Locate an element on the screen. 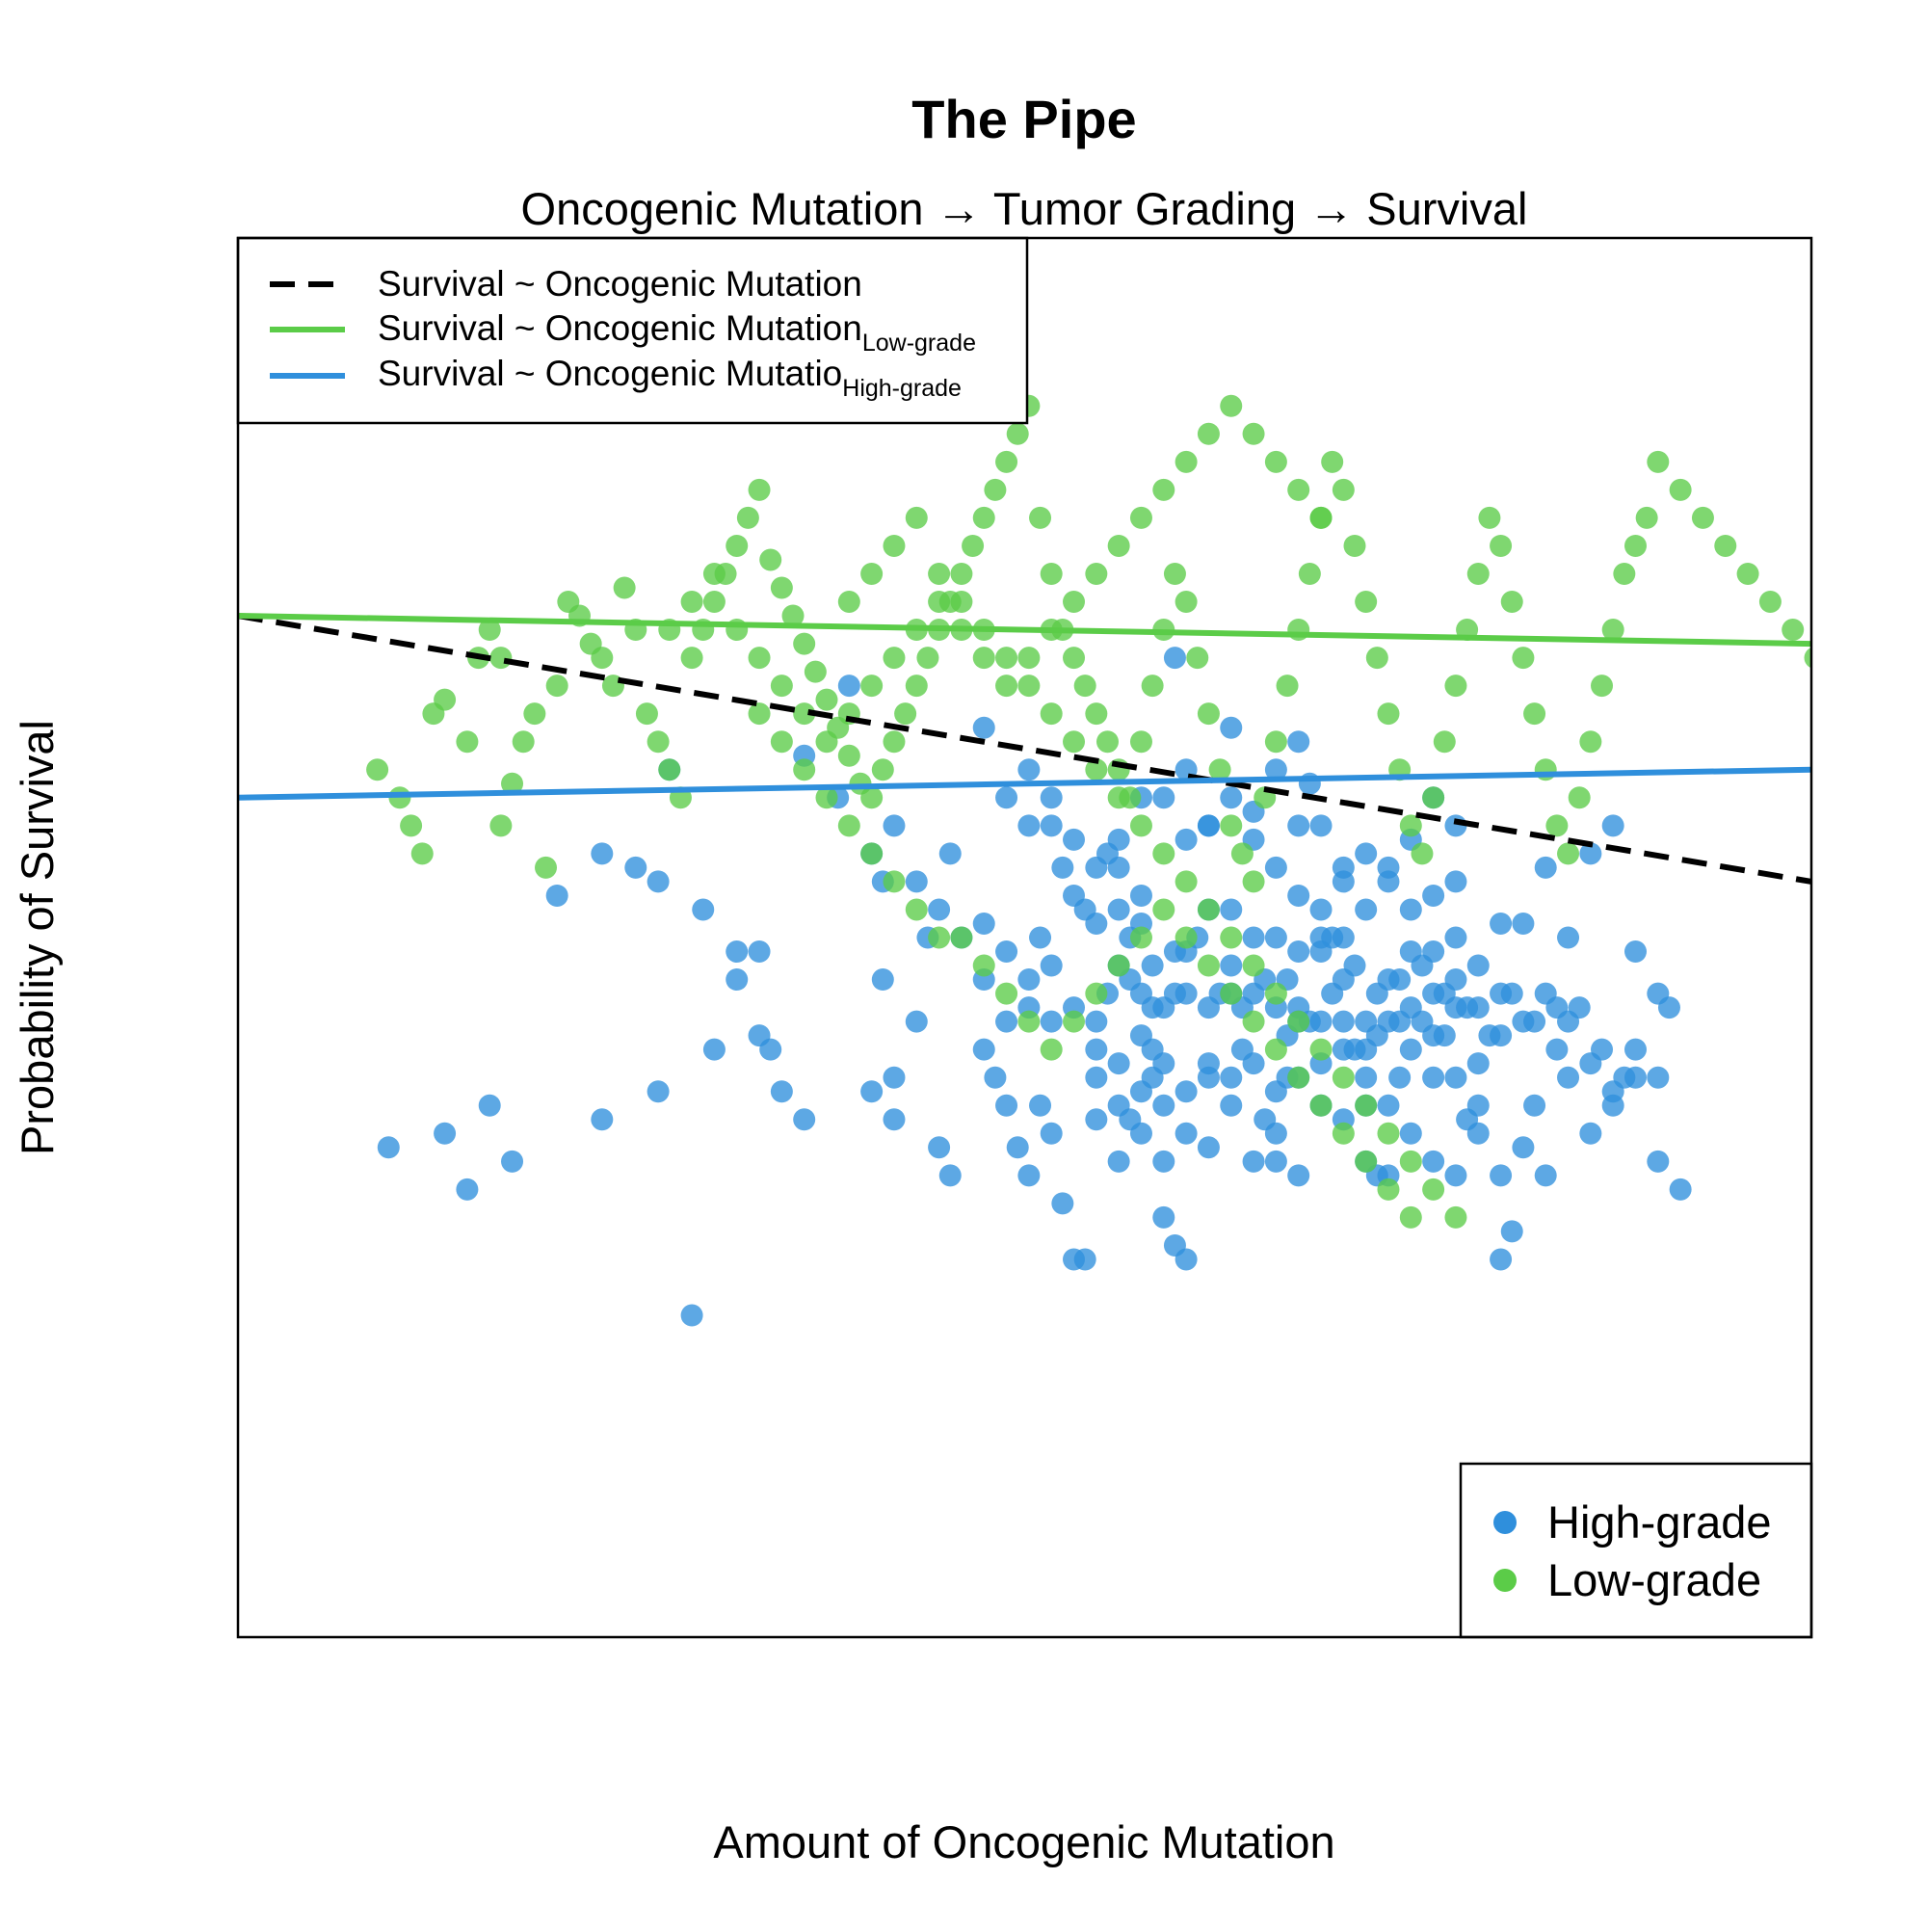 The height and width of the screenshot is (1932, 1927). regression-line-overall is located at coordinates (1024, 749).